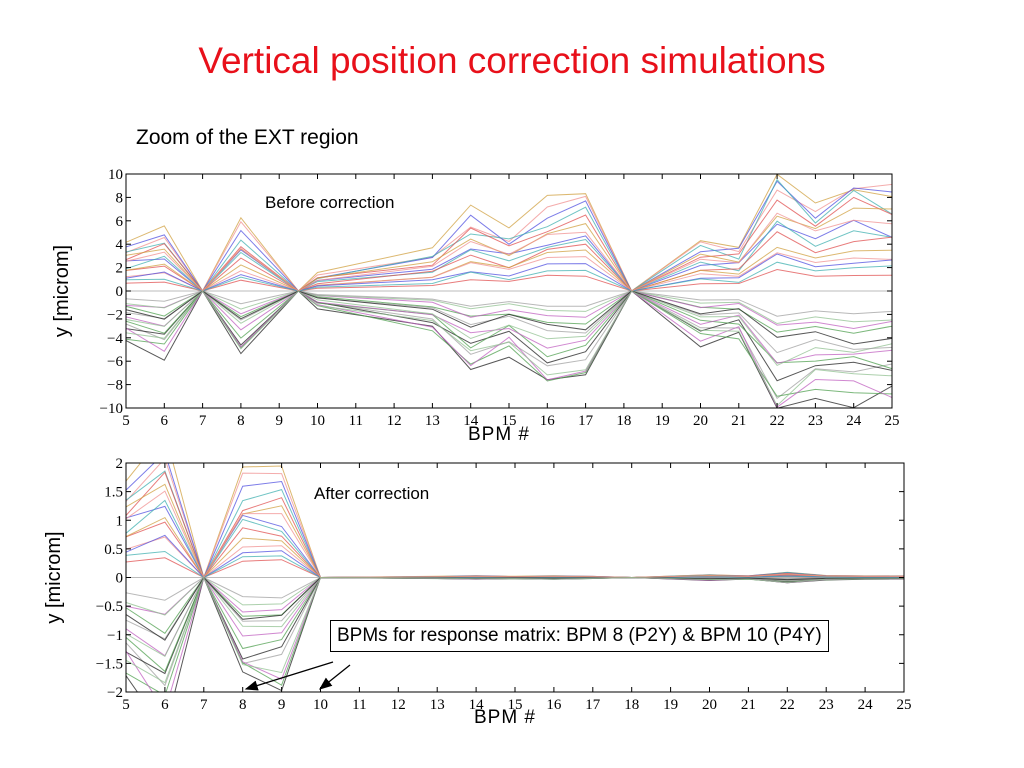 This screenshot has height=768, width=1024. Describe the element at coordinates (670, 705) in the screenshot. I see `x-tick-label: 19` at that location.